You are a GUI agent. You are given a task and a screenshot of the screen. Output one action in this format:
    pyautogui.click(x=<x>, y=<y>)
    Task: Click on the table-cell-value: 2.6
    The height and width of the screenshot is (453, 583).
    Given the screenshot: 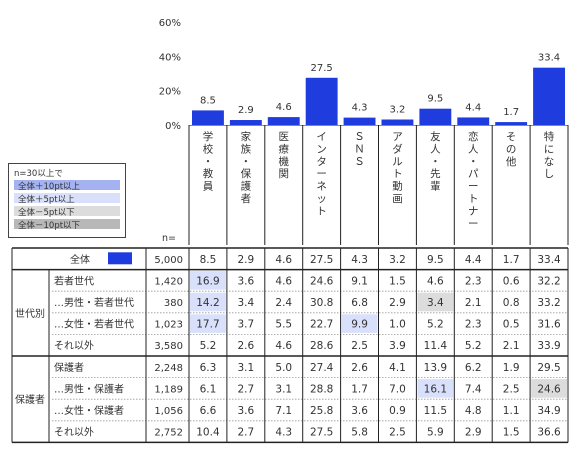 What is the action you would take?
    pyautogui.click(x=245, y=346)
    